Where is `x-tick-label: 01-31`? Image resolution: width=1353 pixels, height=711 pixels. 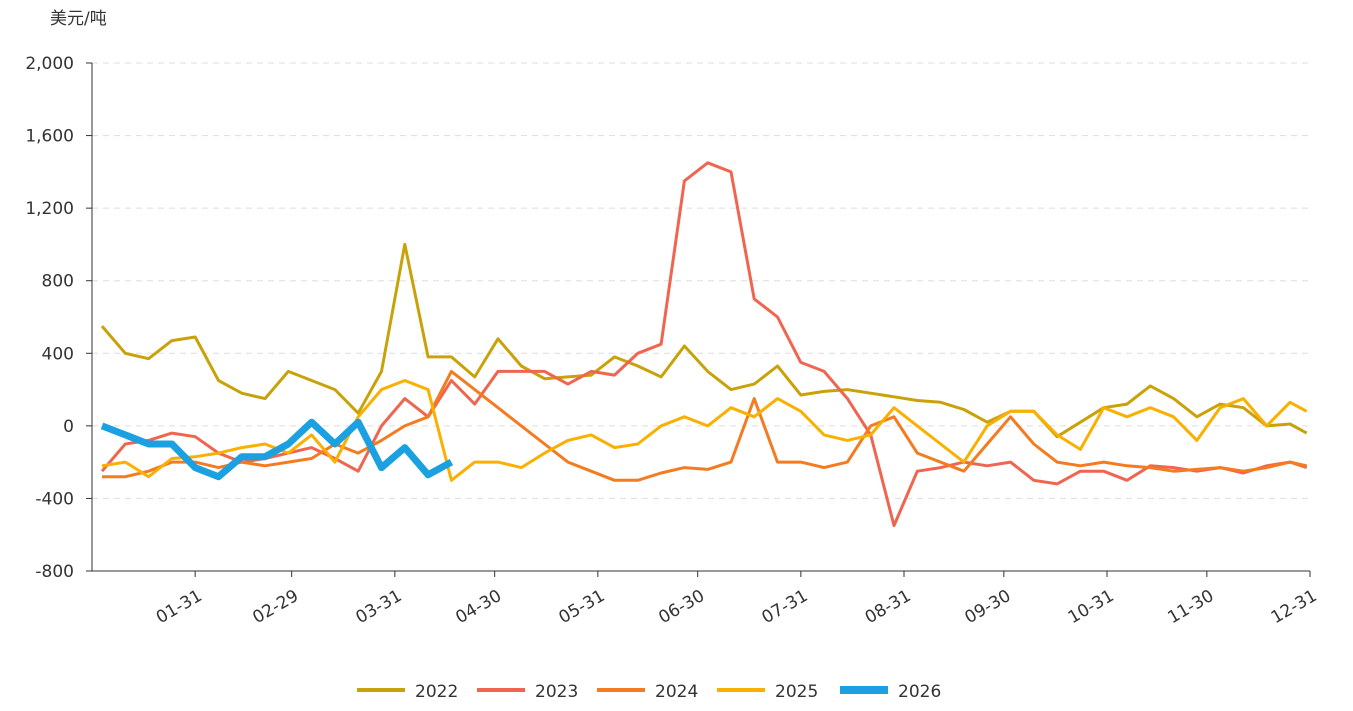
x-tick-label: 01-31 is located at coordinates (179, 607).